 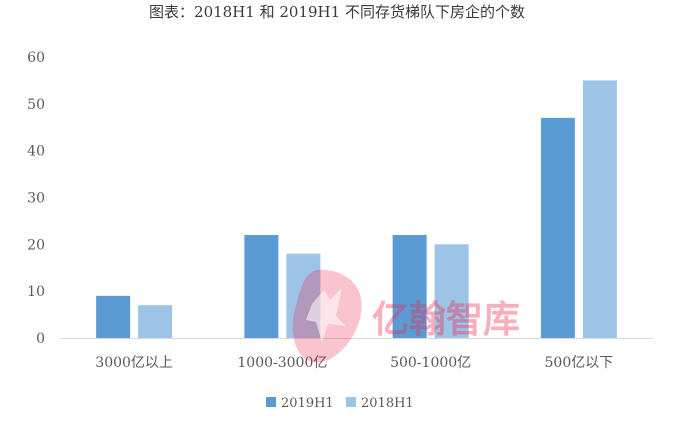 I want to click on y-axis-ticks: 0 10 20 30 40 50 60, so click(x=36, y=198).